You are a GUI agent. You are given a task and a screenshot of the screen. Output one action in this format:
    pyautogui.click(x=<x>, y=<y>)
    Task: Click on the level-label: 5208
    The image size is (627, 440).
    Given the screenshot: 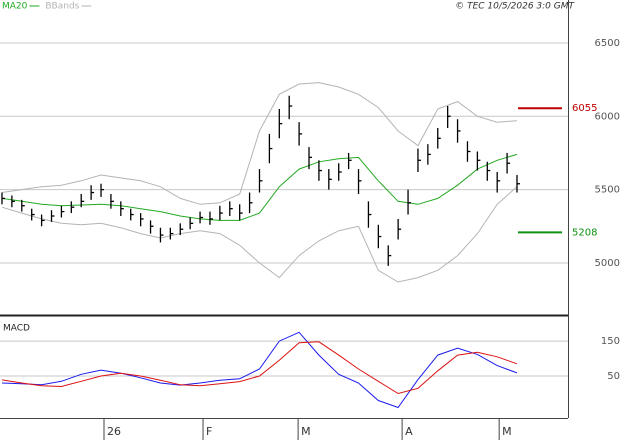 What is the action you would take?
    pyautogui.click(x=584, y=232)
    